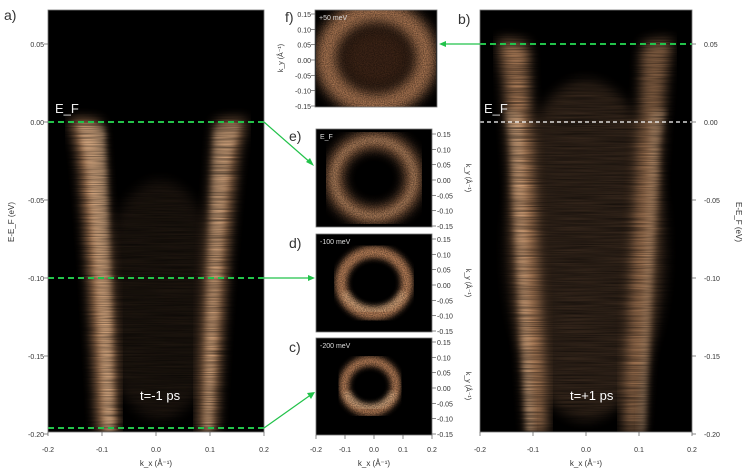 The width and height of the screenshot is (747, 474). Describe the element at coordinates (295, 347) in the screenshot. I see `panel-c-letter: c)` at that location.